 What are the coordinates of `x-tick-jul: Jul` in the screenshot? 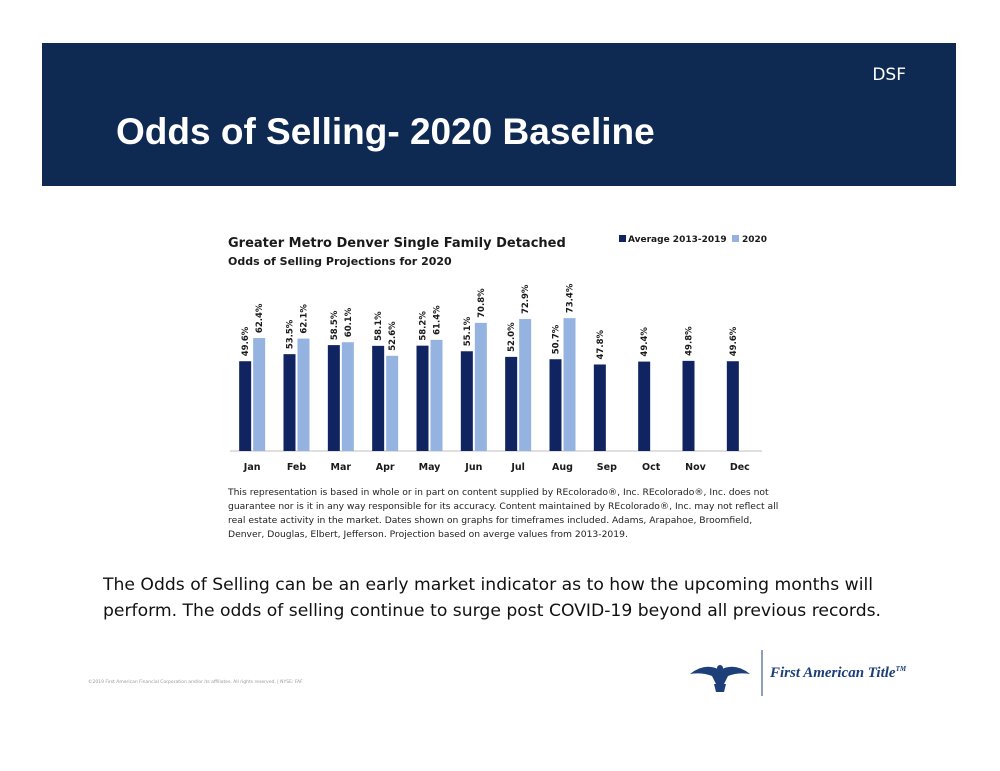 It's located at (517, 467).